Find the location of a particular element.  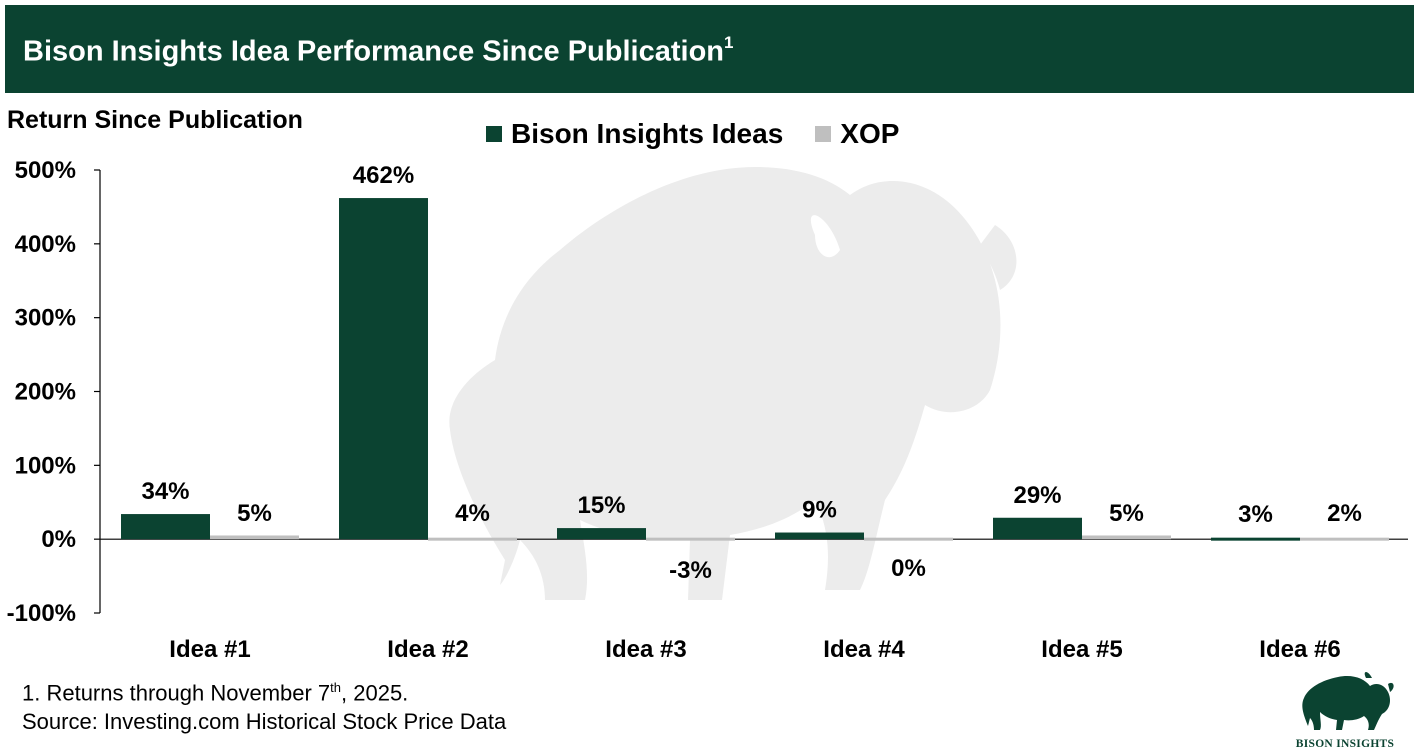

xop-data-label: 4% is located at coordinates (472, 513).